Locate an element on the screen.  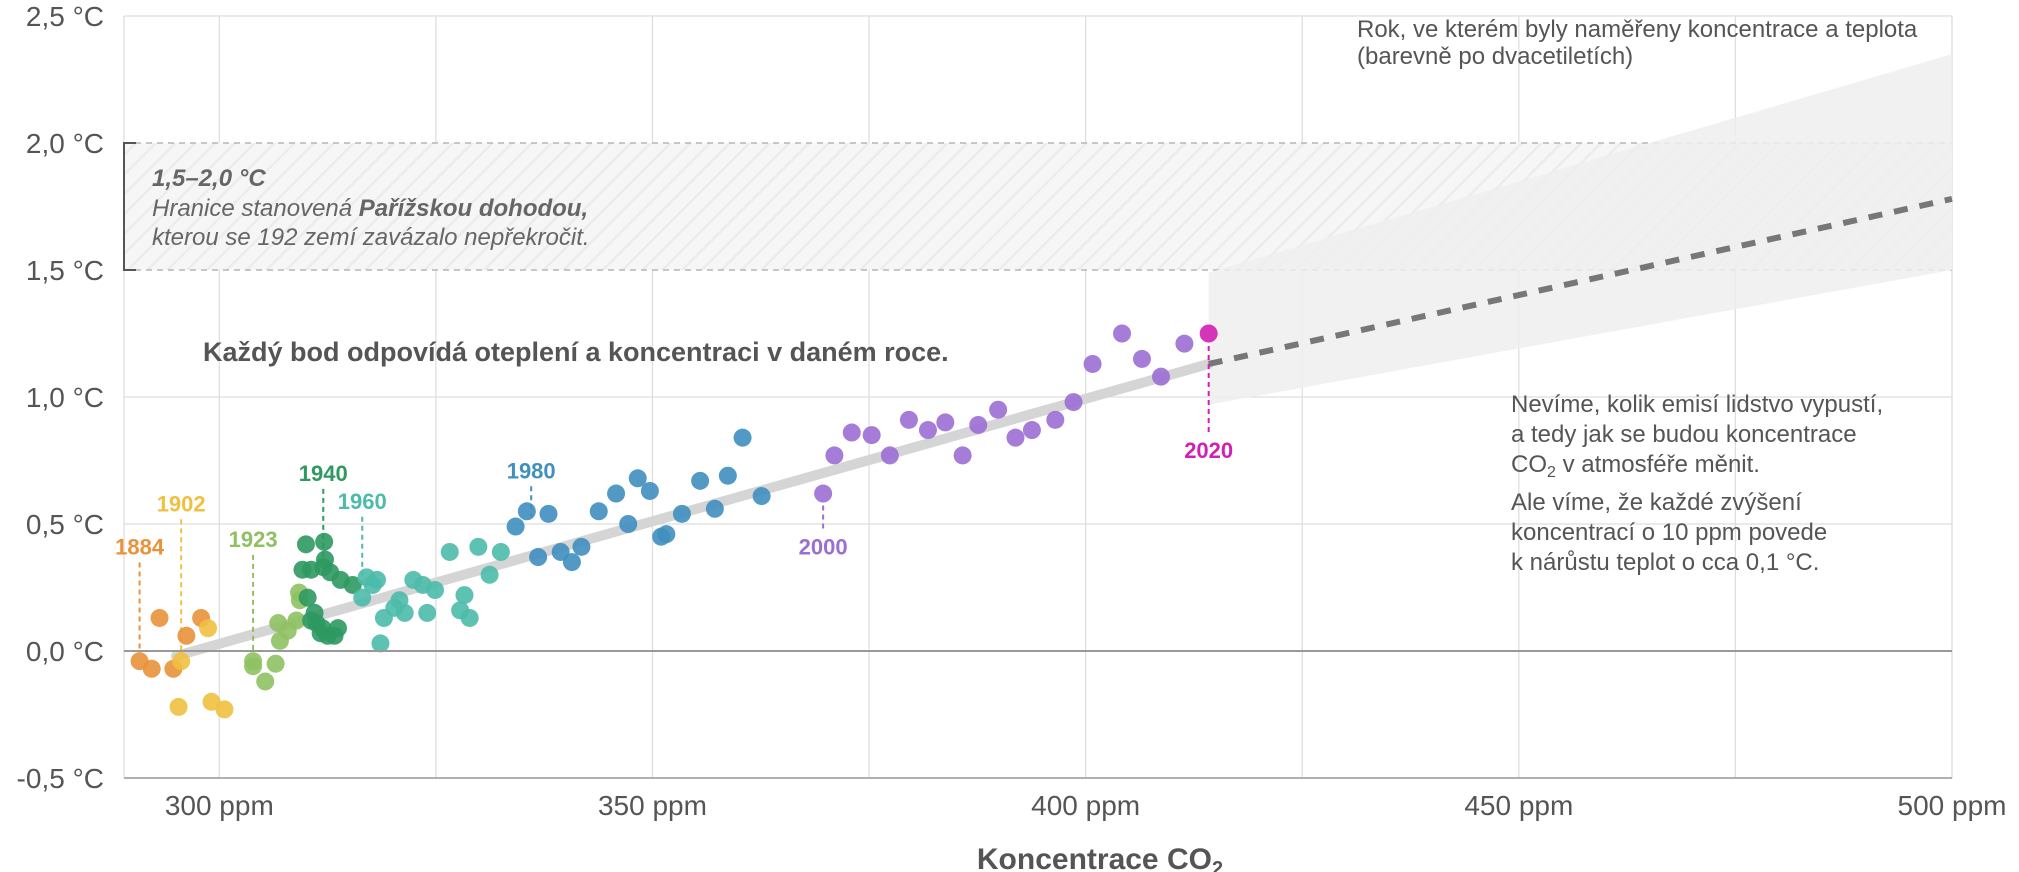
x-tick-label: 350 ppm is located at coordinates (652, 805).